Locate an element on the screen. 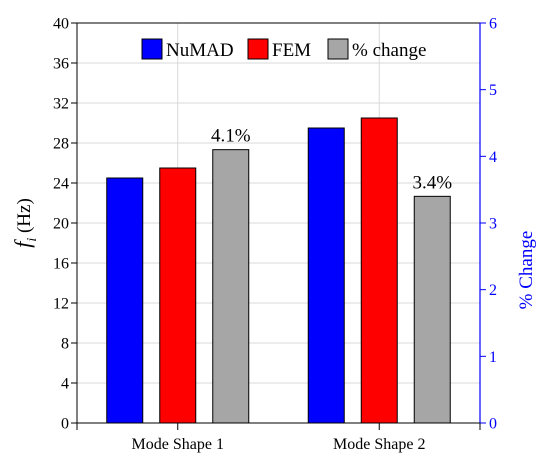 The height and width of the screenshot is (463, 550). y2-tick-label: 5 is located at coordinates (493, 90).